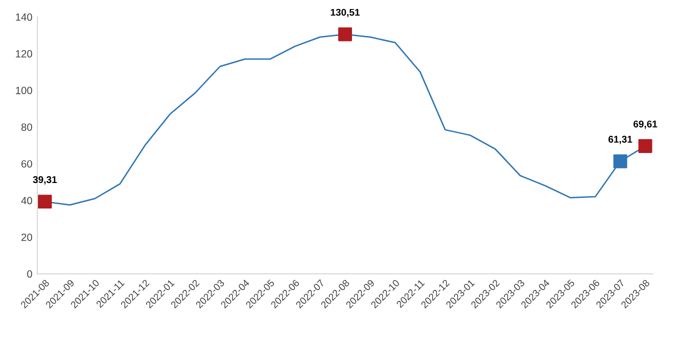 This screenshot has width=680, height=338. Describe the element at coordinates (44, 180) in the screenshot. I see `data-label: 39,31` at that location.